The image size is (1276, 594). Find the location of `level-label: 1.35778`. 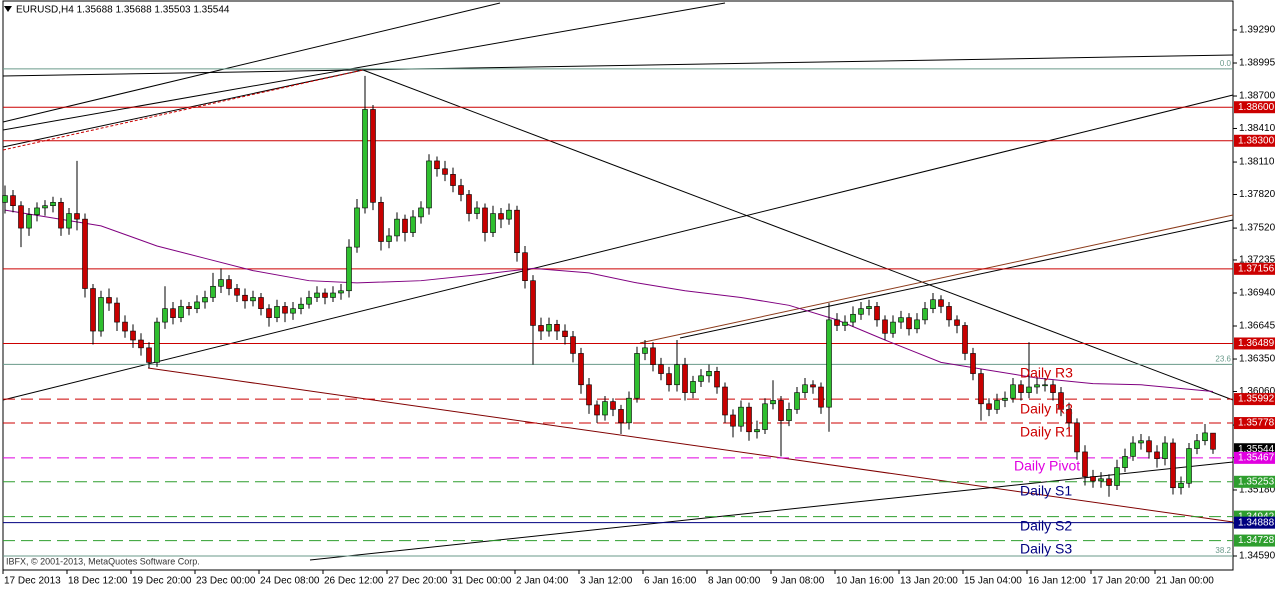

level-label: 1.35778 is located at coordinates (1256, 423).